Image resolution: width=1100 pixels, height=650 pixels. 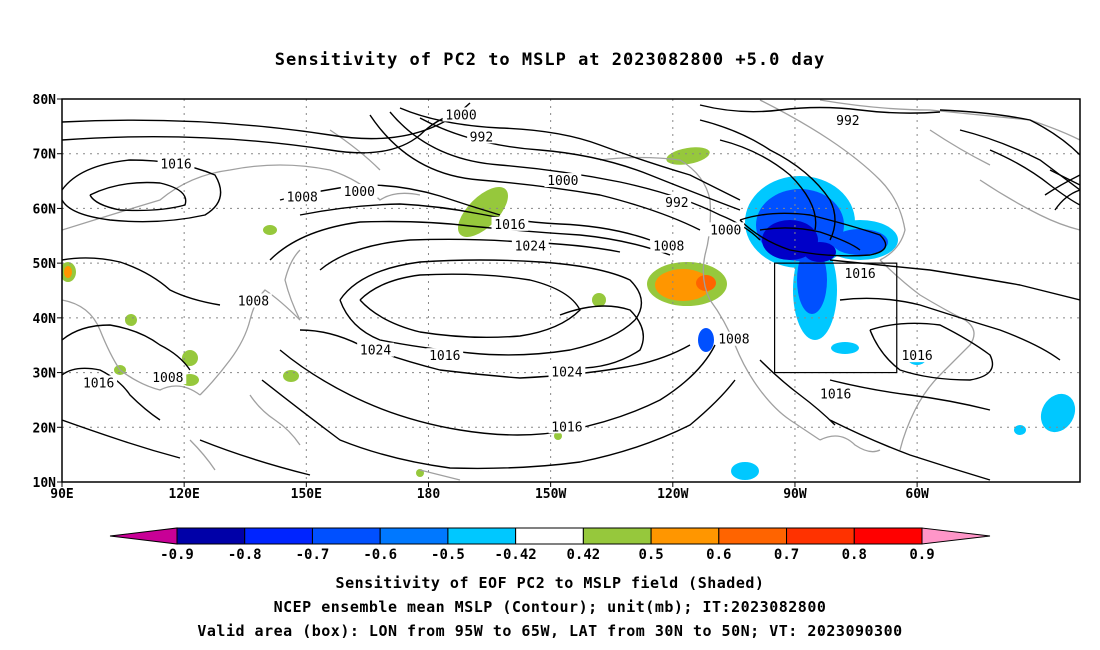 I want to click on lat-tick-label: 70N, so click(x=45, y=155).